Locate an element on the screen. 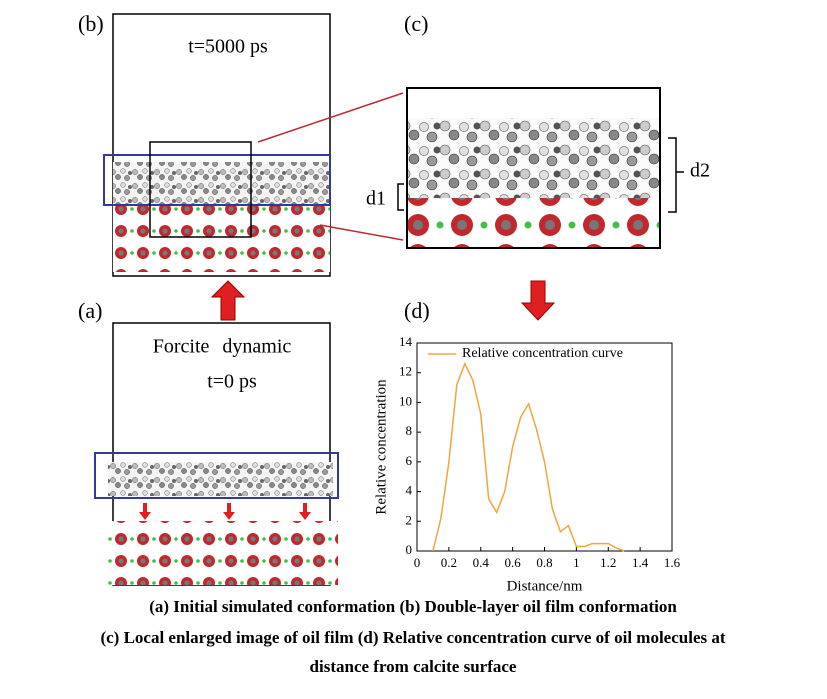 Image resolution: width=827 pixels, height=699 pixels. time-label: t=5000 ps is located at coordinates (228, 47).